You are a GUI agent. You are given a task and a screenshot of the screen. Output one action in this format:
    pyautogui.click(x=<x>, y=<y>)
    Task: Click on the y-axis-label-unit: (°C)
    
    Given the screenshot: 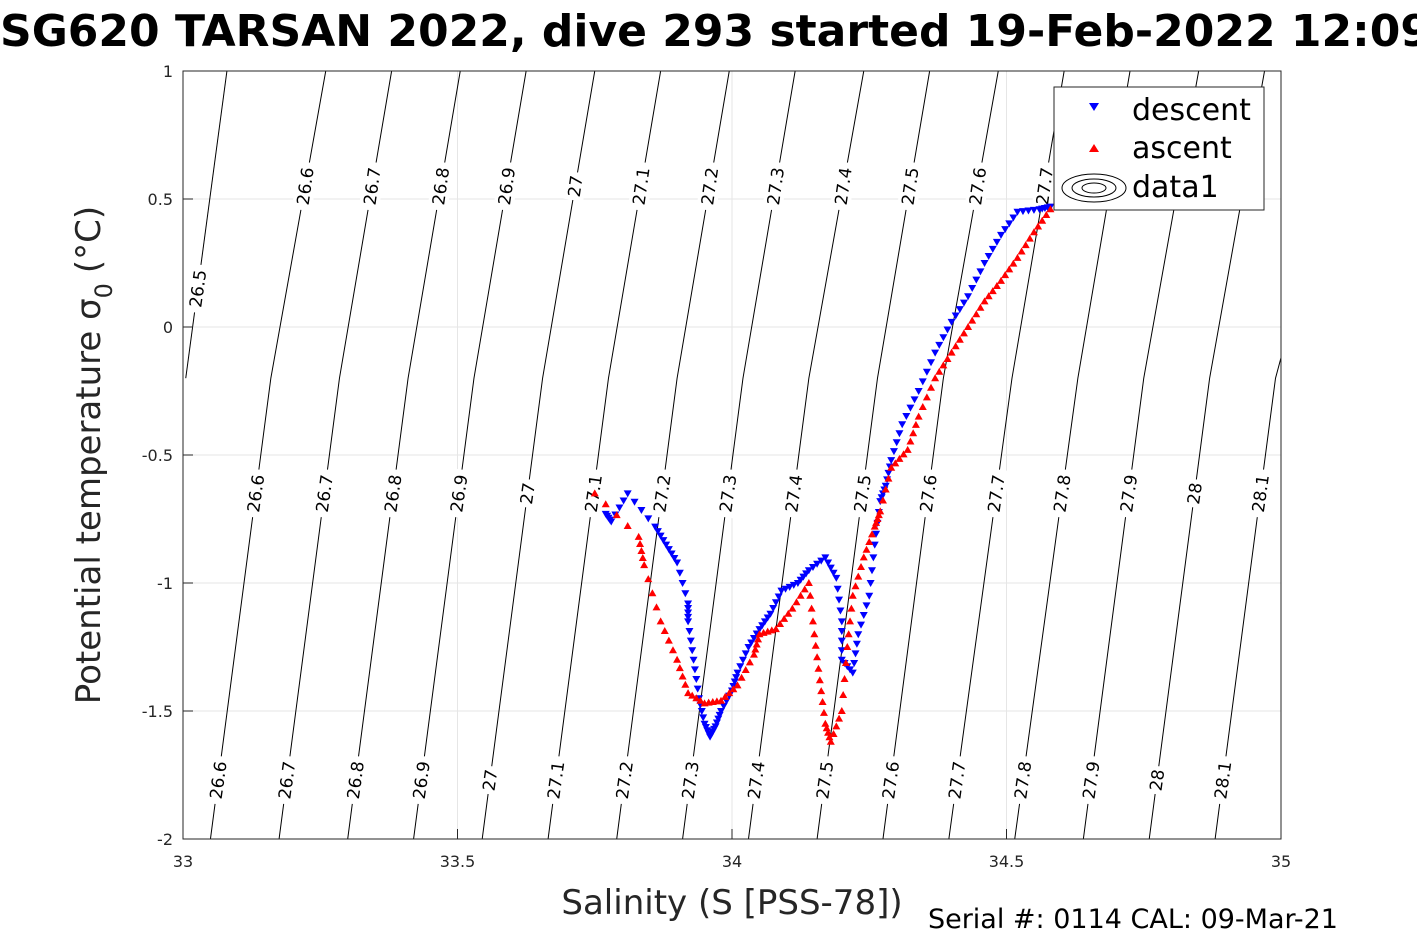 What is the action you would take?
    pyautogui.click(x=89, y=239)
    